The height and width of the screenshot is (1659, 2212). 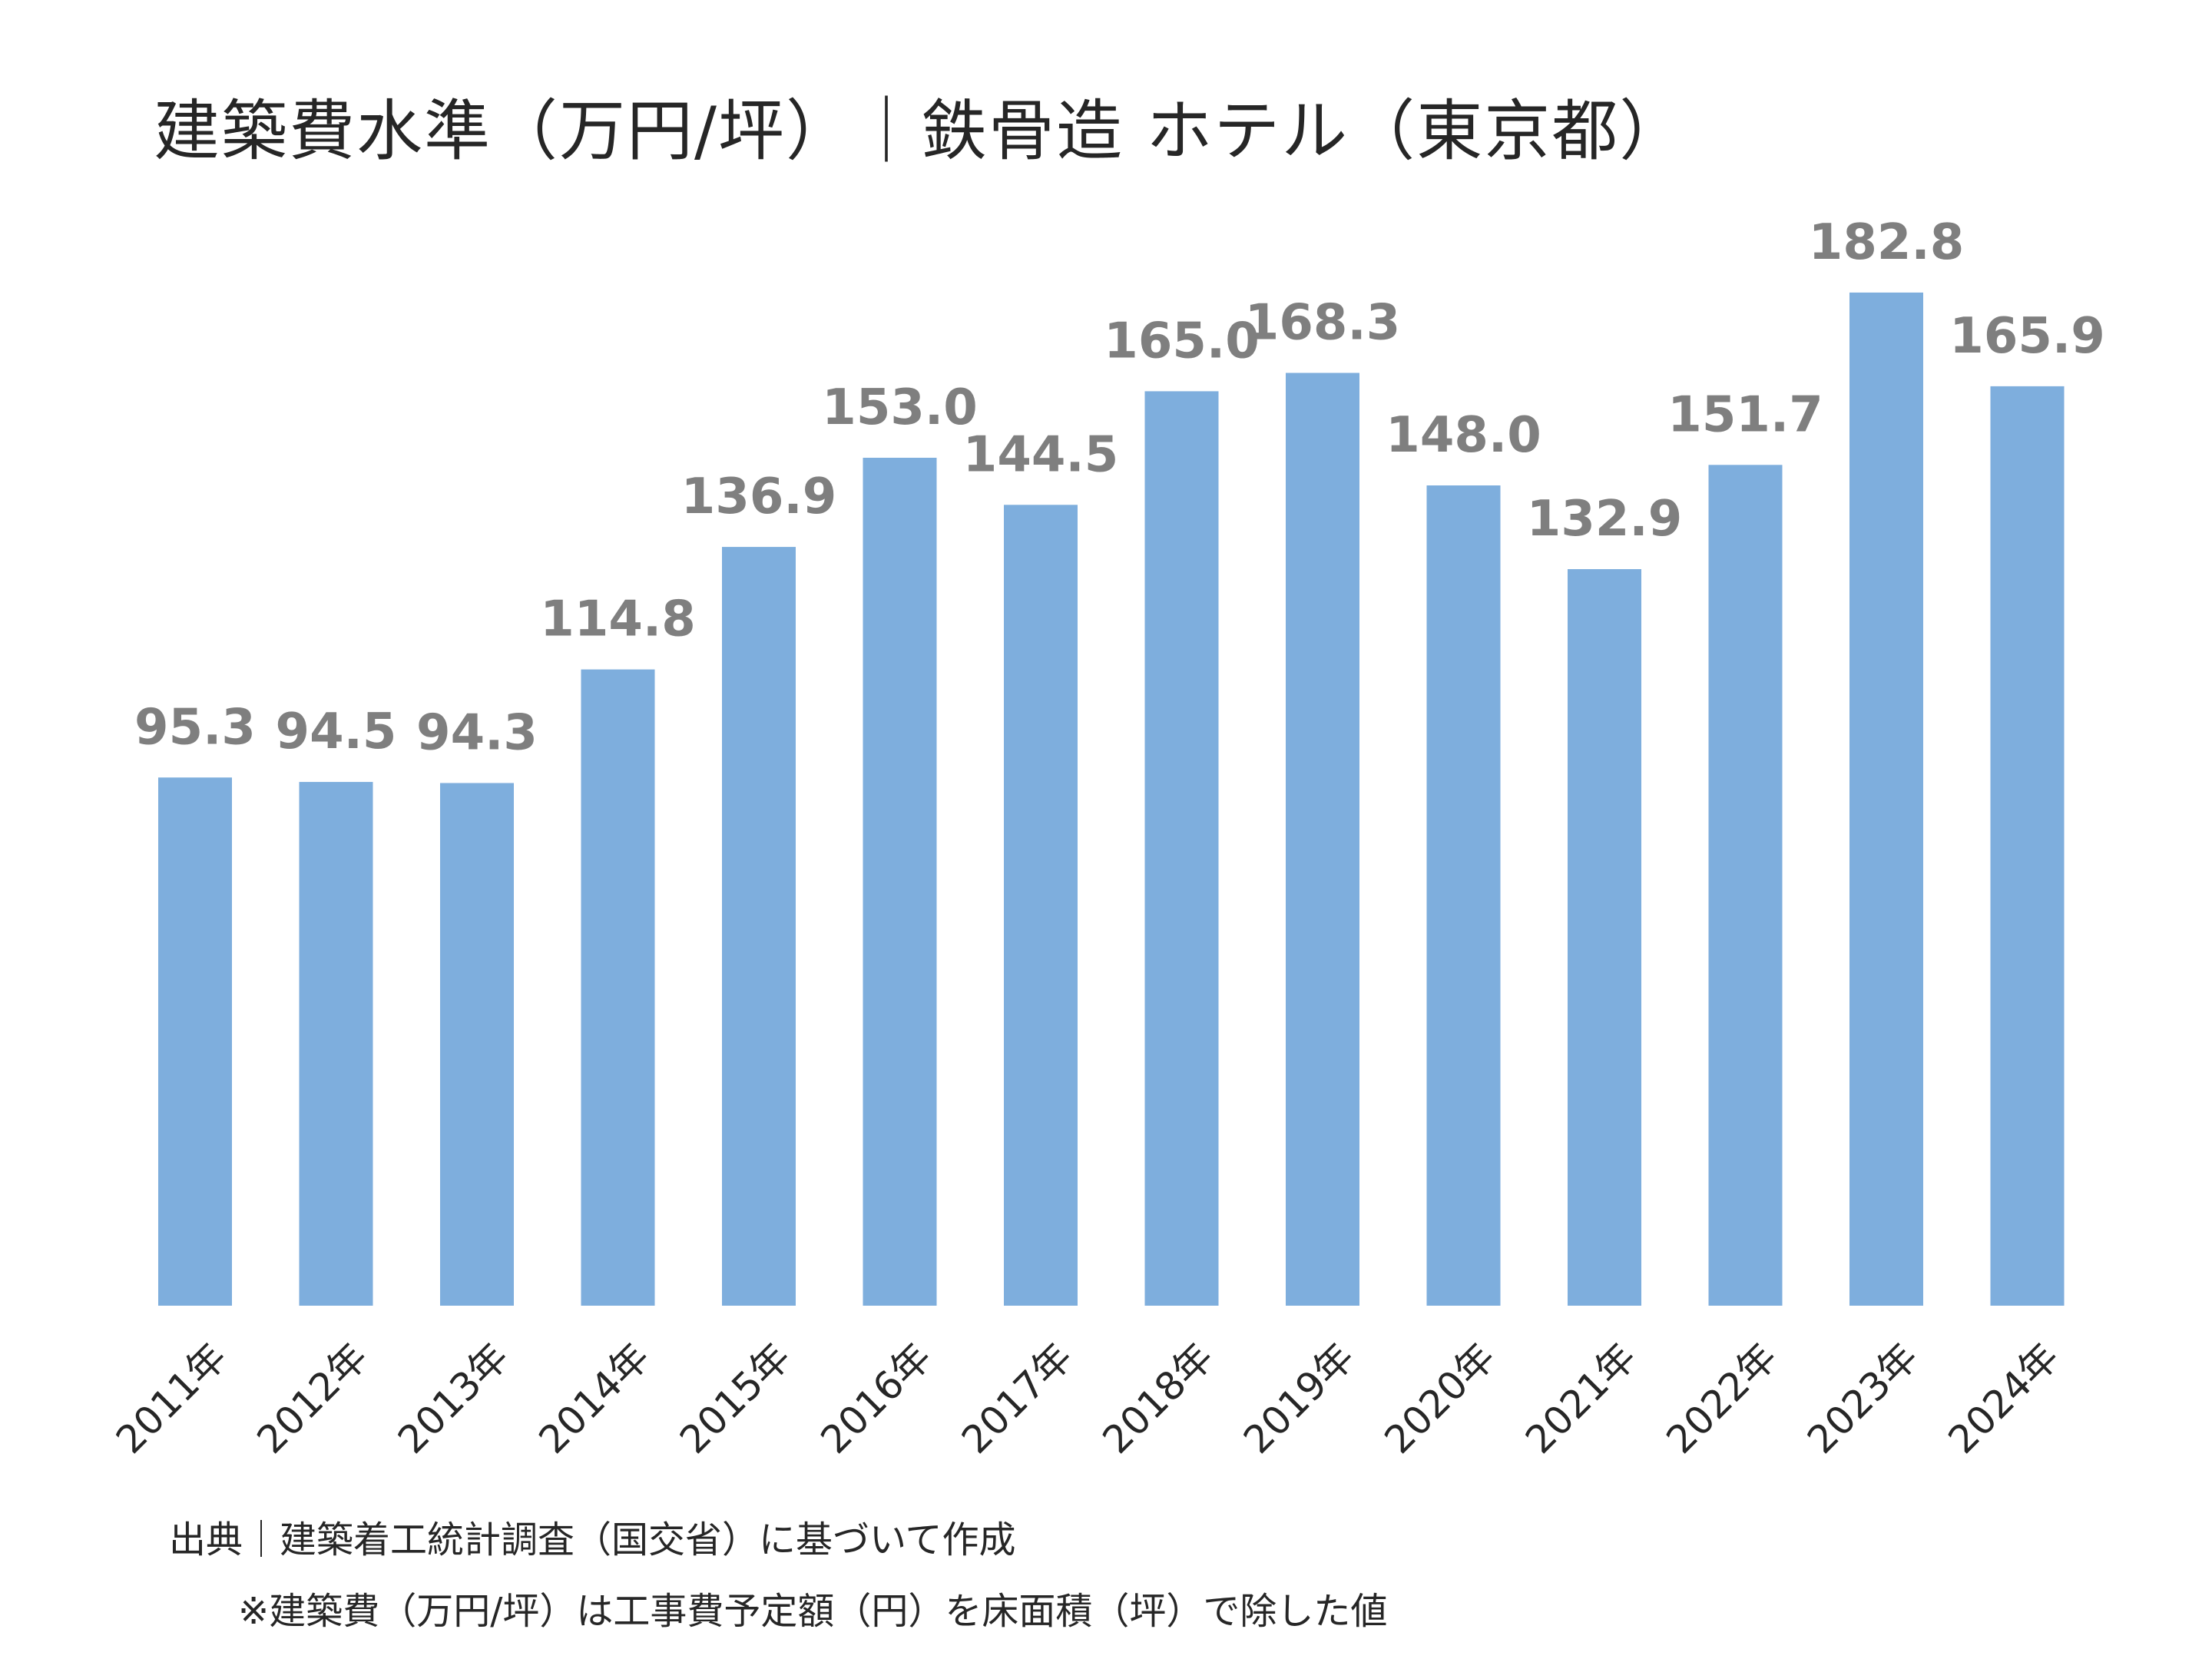 What do you see at coordinates (921, 132) in the screenshot?
I see `chart-title: 建築費水準（万円/坪）｜鉄骨造 ホテル（東京都）` at bounding box center [921, 132].